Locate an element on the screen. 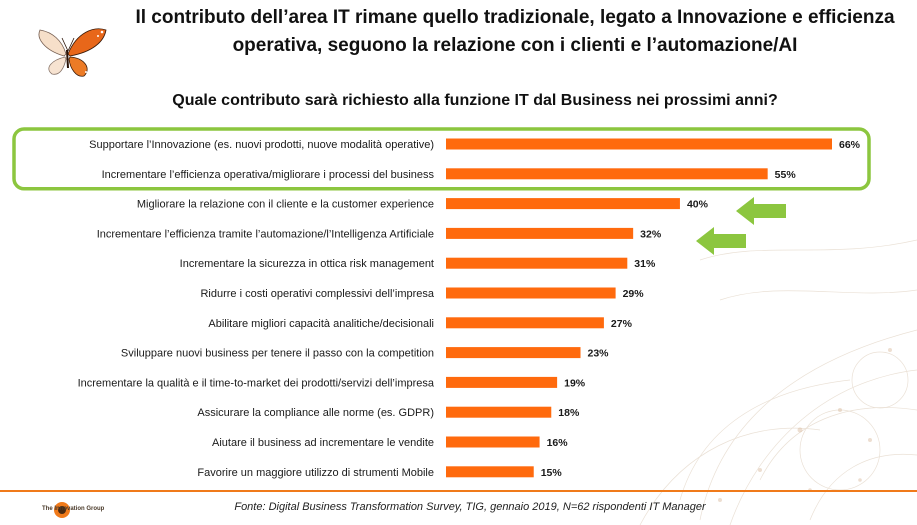 This screenshot has width=917, height=525. butterfly-icon is located at coordinates (72, 52).